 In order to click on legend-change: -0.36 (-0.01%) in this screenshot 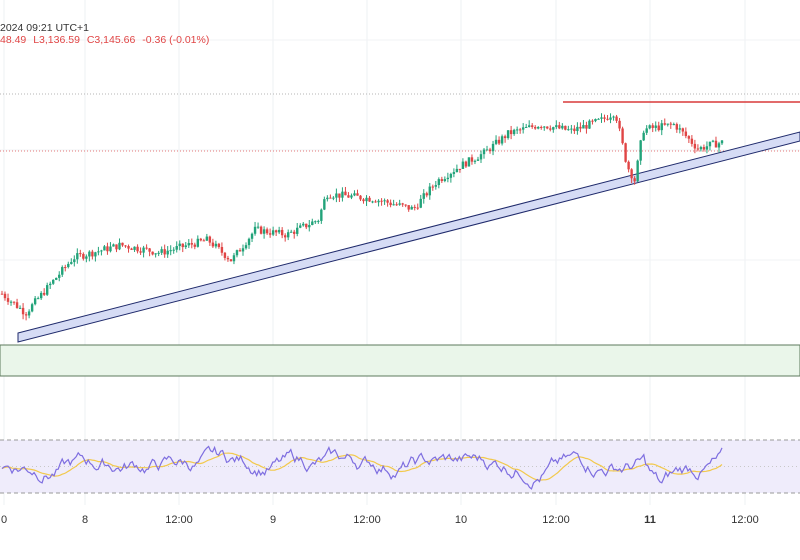, I will do `click(176, 40)`.